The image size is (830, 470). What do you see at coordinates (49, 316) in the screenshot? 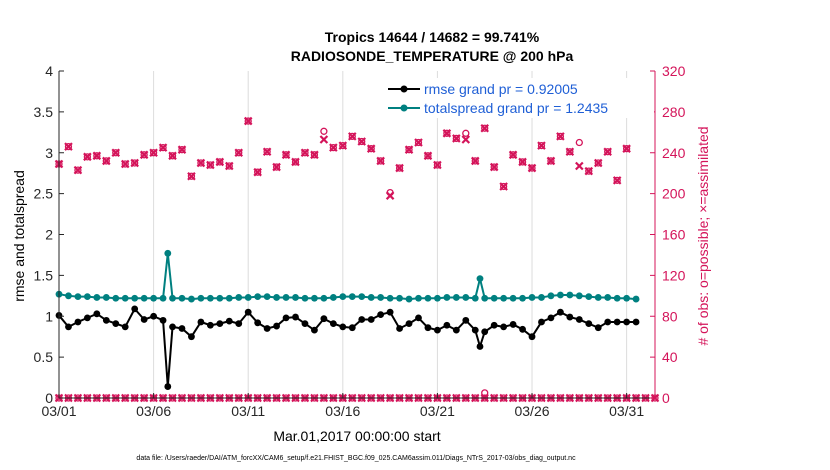
I see `y-left-tick-label-2: 1` at bounding box center [49, 316].